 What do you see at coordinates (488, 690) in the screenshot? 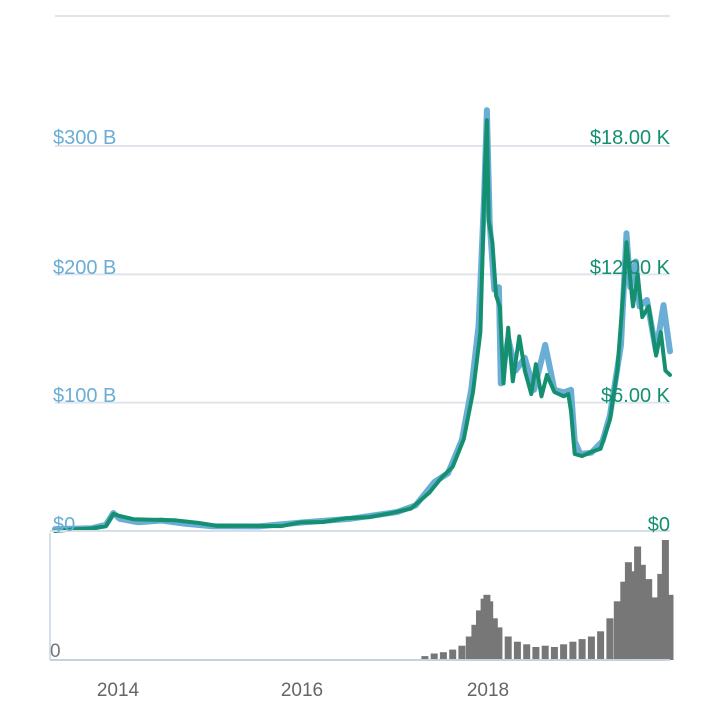
I see `x-axis-tick-2018: 2018` at bounding box center [488, 690].